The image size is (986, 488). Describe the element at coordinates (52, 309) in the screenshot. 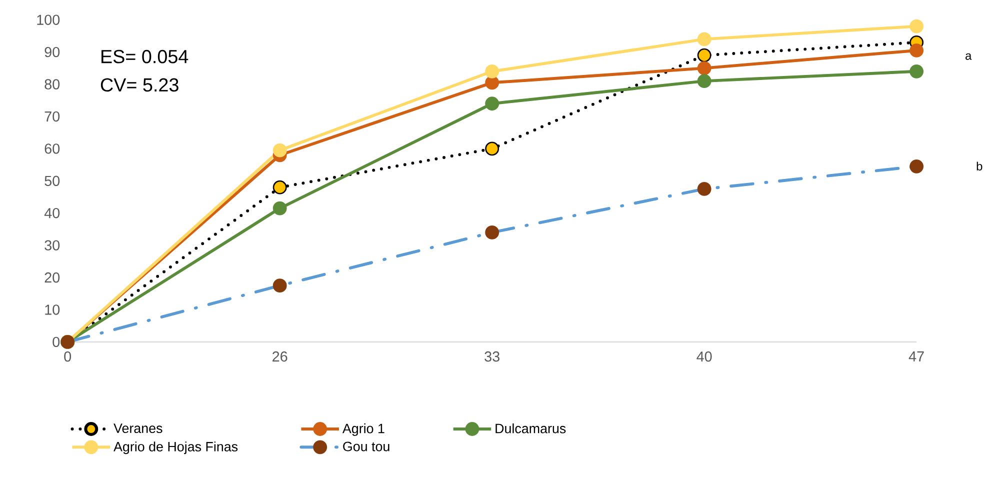

I see `y-tick-label: 10` at that location.